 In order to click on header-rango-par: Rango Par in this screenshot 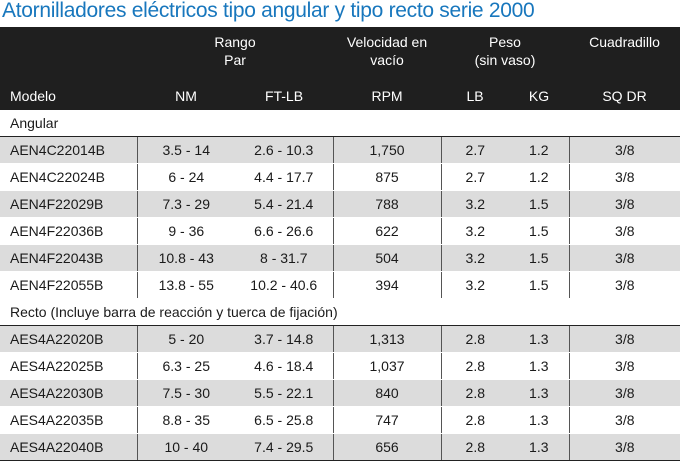, I will do `click(235, 54)`.